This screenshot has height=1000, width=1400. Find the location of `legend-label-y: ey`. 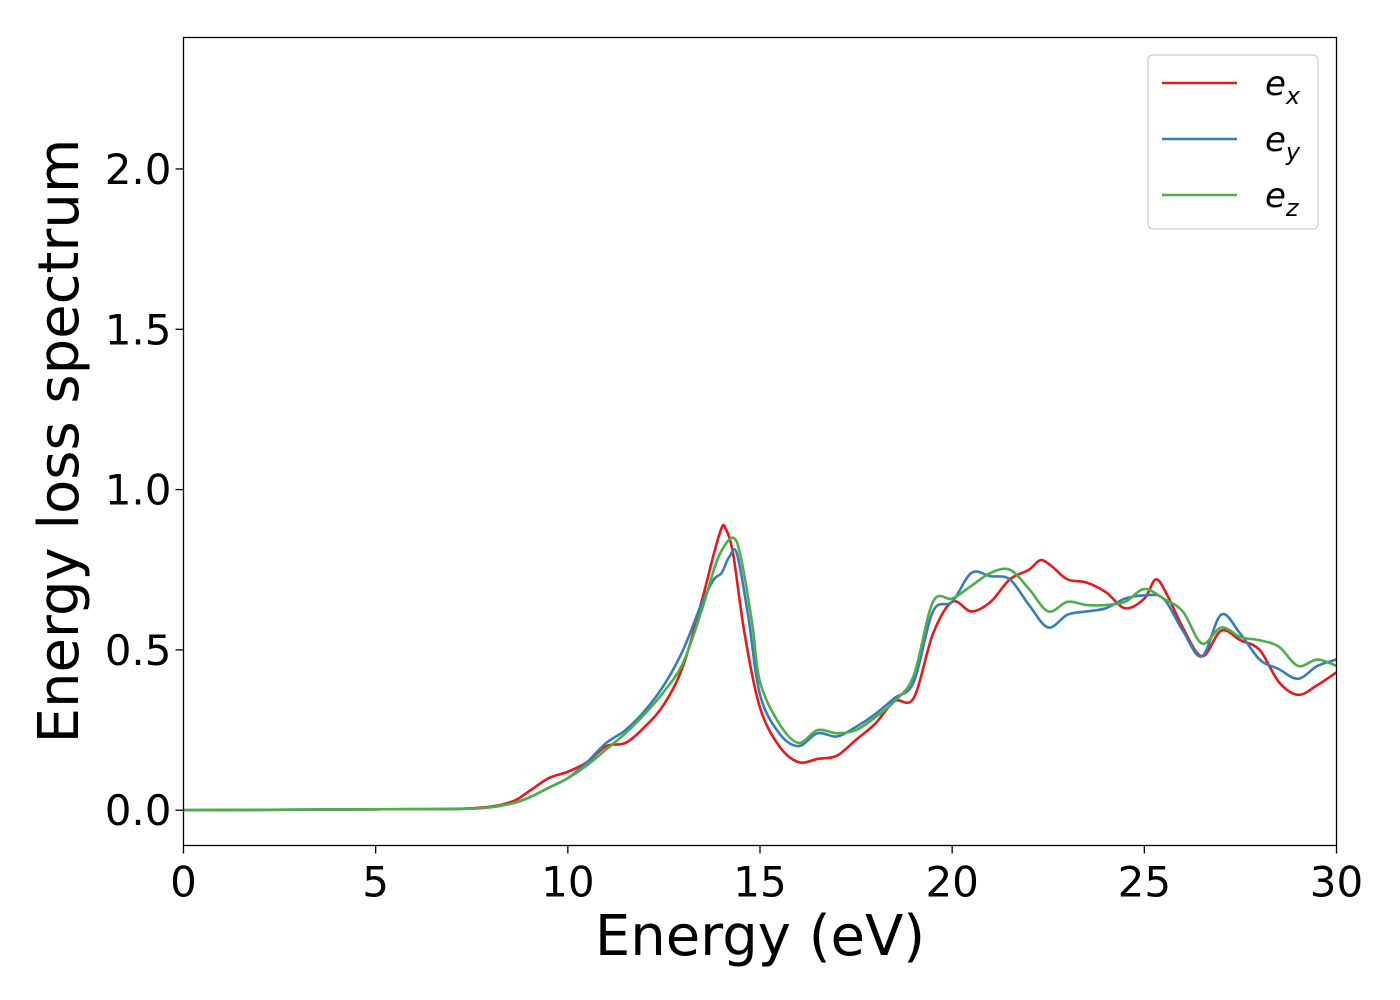

legend-label-y: ey is located at coordinates (1283, 143).